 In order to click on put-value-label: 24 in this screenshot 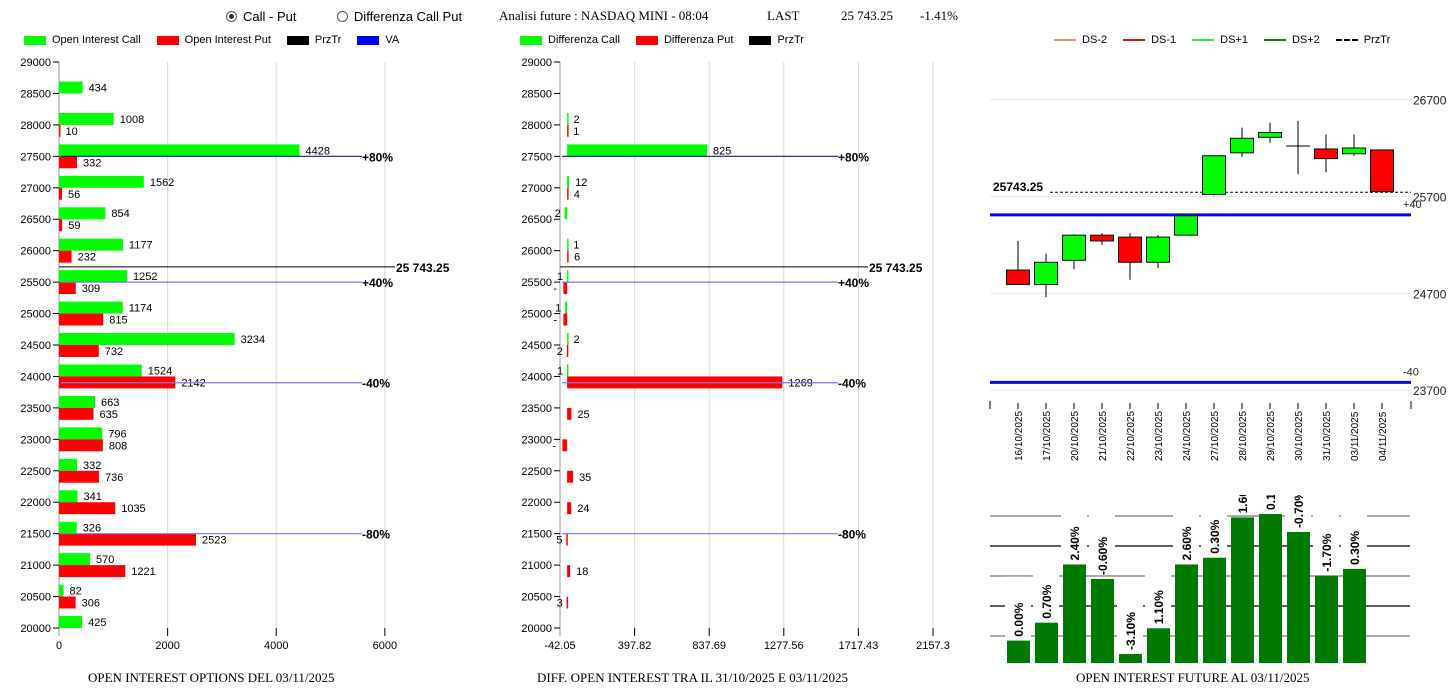, I will do `click(583, 509)`.